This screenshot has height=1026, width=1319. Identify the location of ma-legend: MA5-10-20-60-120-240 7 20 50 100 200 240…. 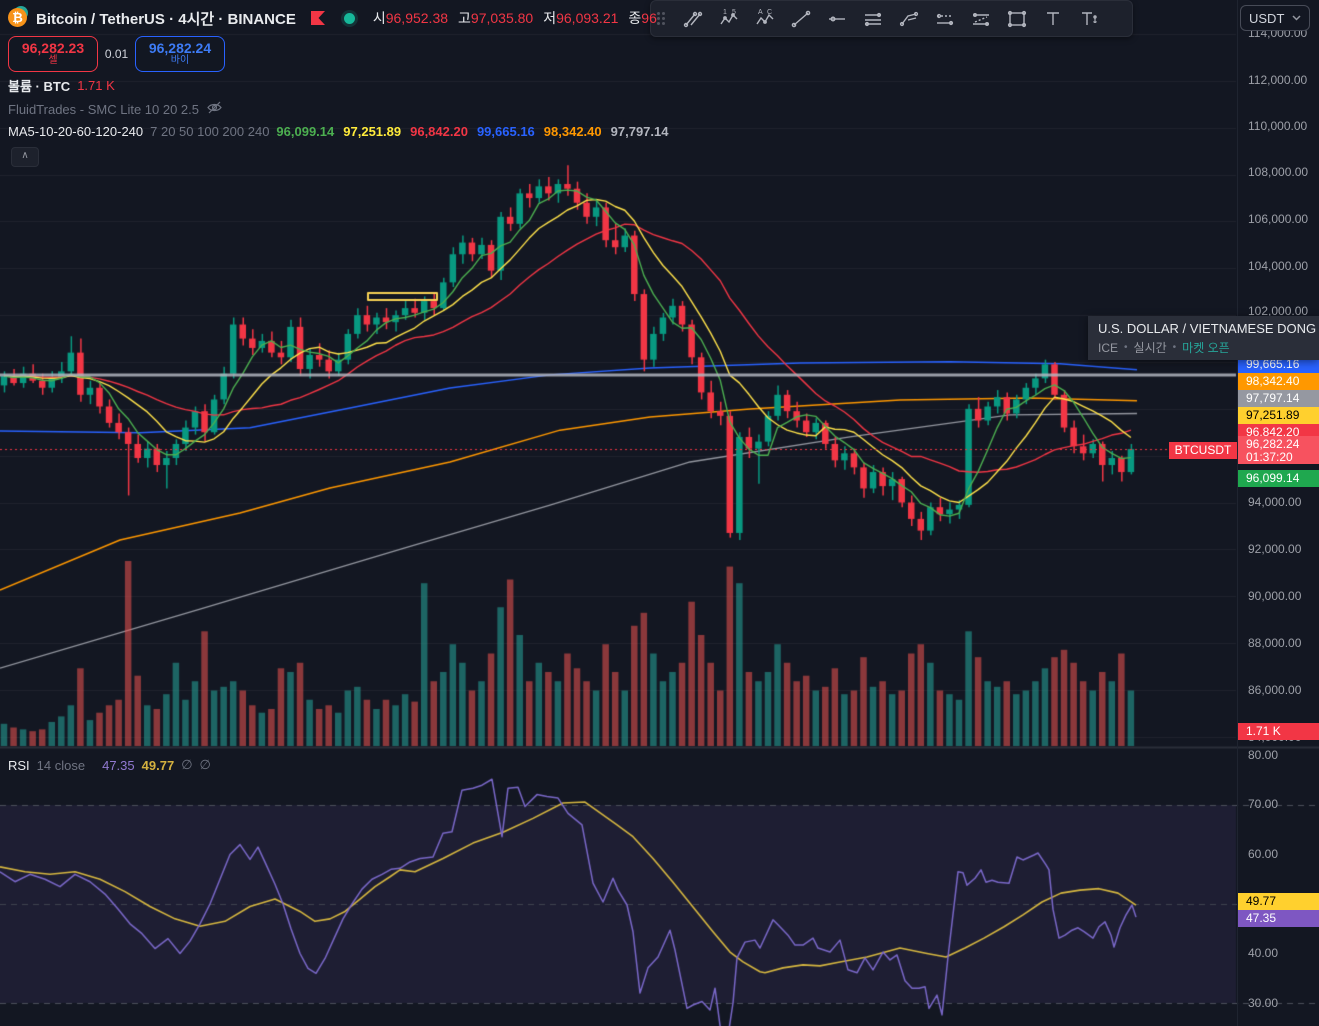
(338, 131).